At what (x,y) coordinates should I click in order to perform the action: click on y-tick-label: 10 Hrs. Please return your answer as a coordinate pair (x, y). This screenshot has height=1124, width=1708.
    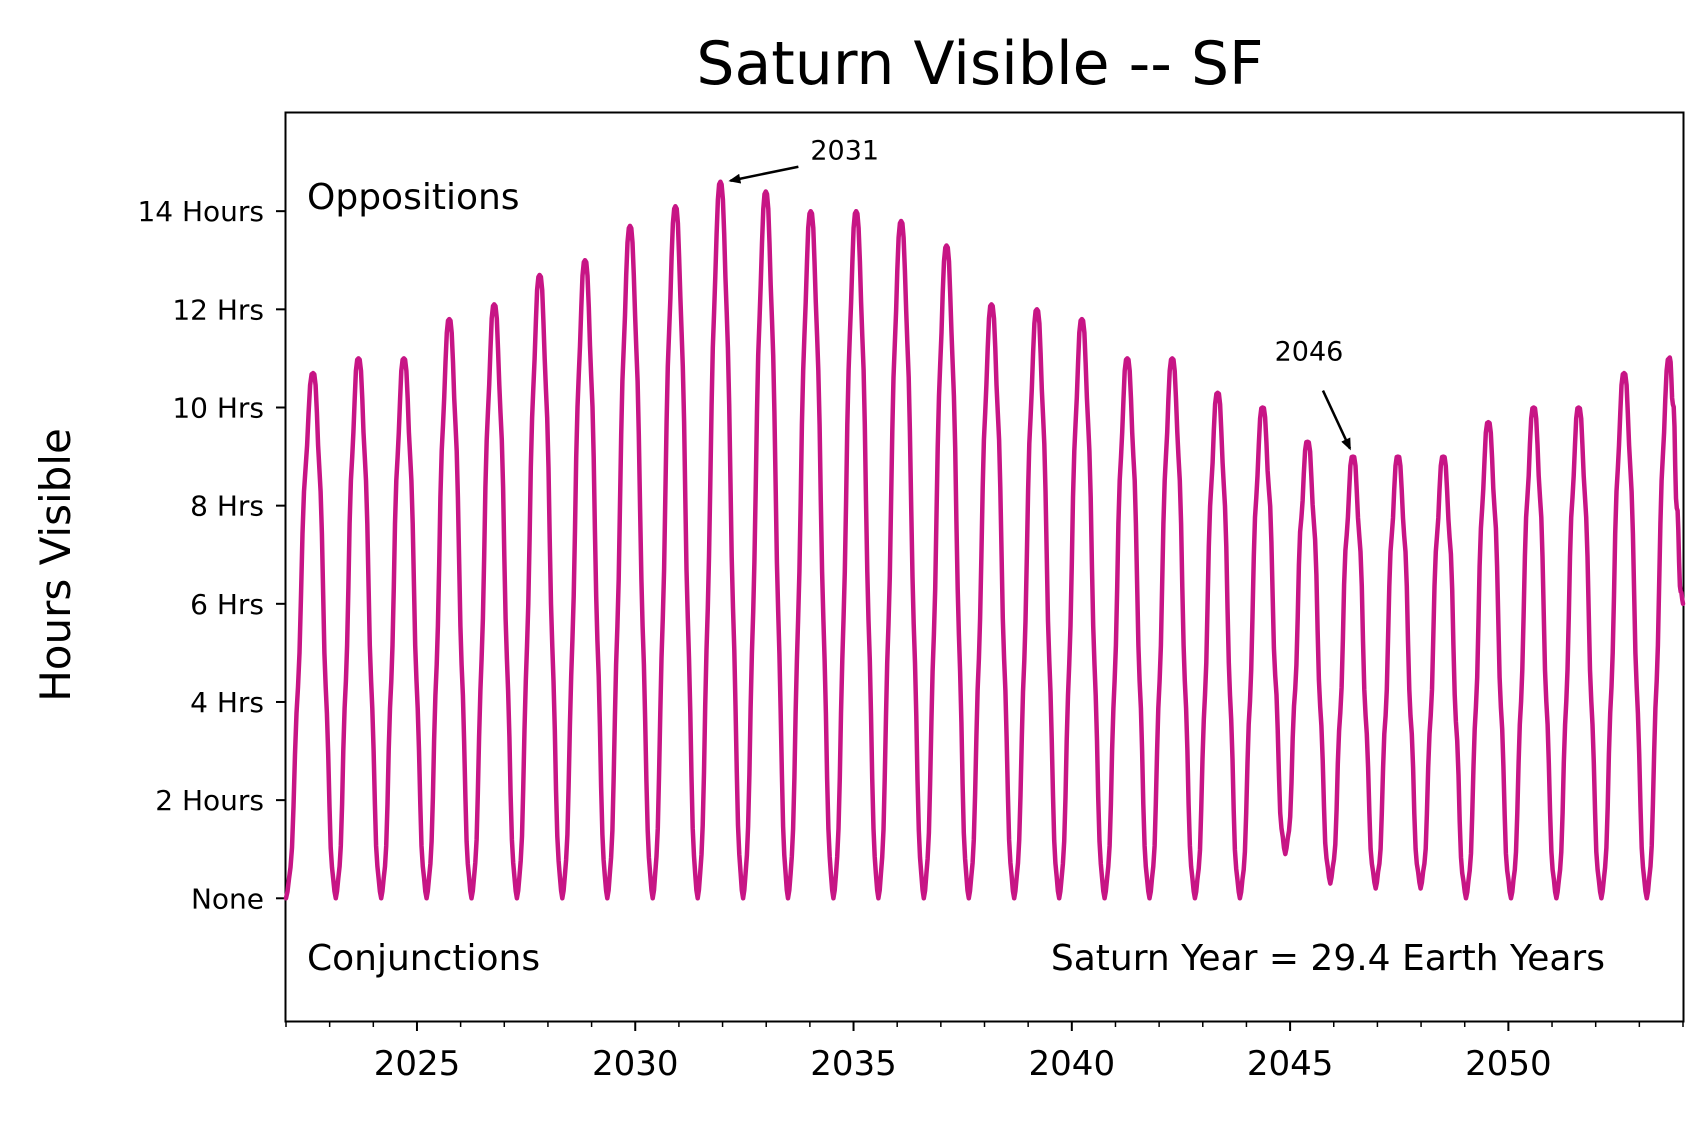
    Looking at the image, I should click on (218, 407).